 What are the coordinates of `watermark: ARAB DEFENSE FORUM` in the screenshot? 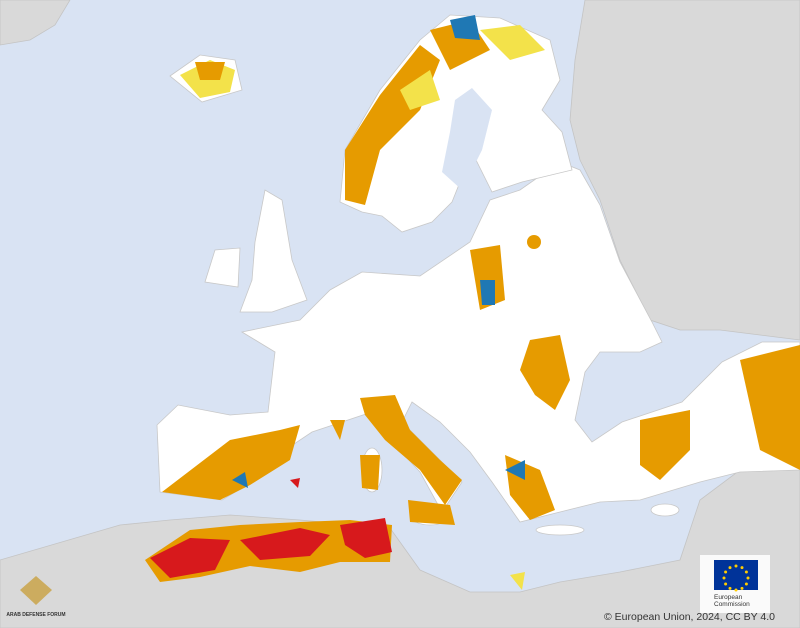 It's located at (36, 597).